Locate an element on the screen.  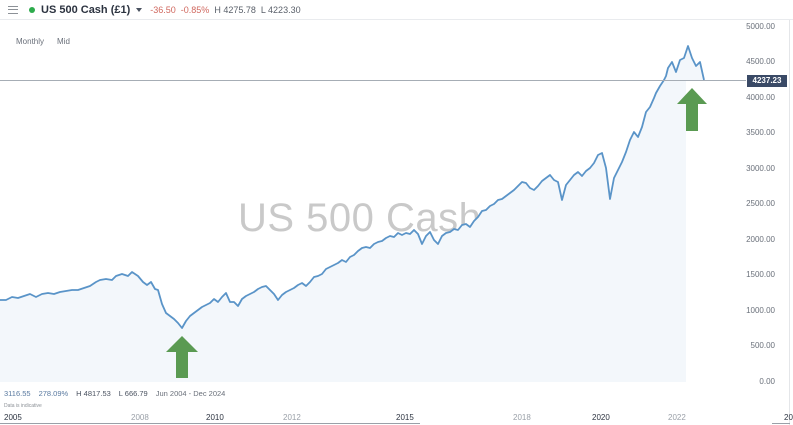
x-axis-label: 2015 is located at coordinates (405, 417).